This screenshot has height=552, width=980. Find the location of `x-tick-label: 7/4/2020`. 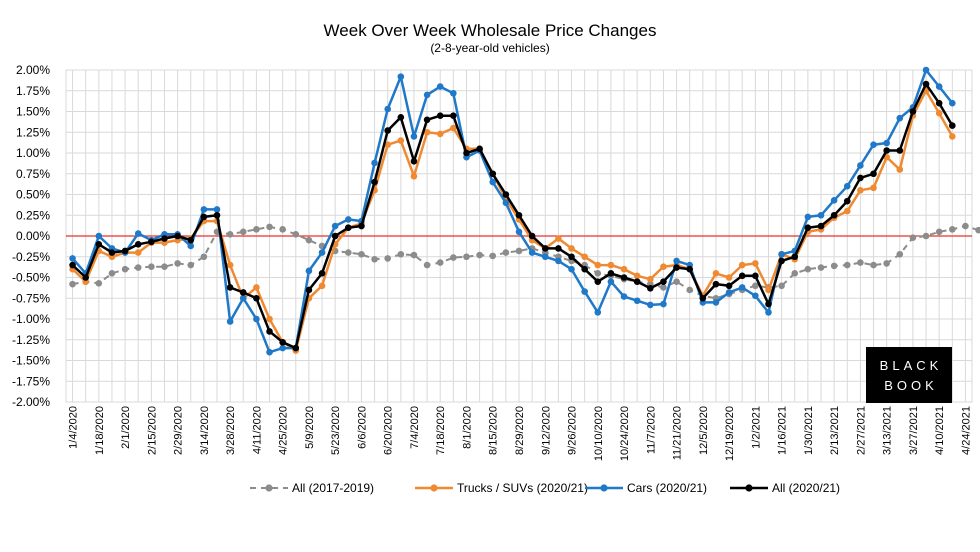

x-tick-label: 7/4/2020 is located at coordinates (415, 427).